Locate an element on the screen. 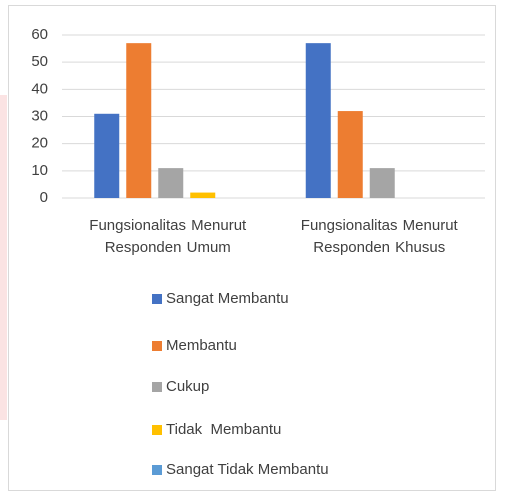 The width and height of the screenshot is (506, 497). y-tick-label: 0 is located at coordinates (44, 197).